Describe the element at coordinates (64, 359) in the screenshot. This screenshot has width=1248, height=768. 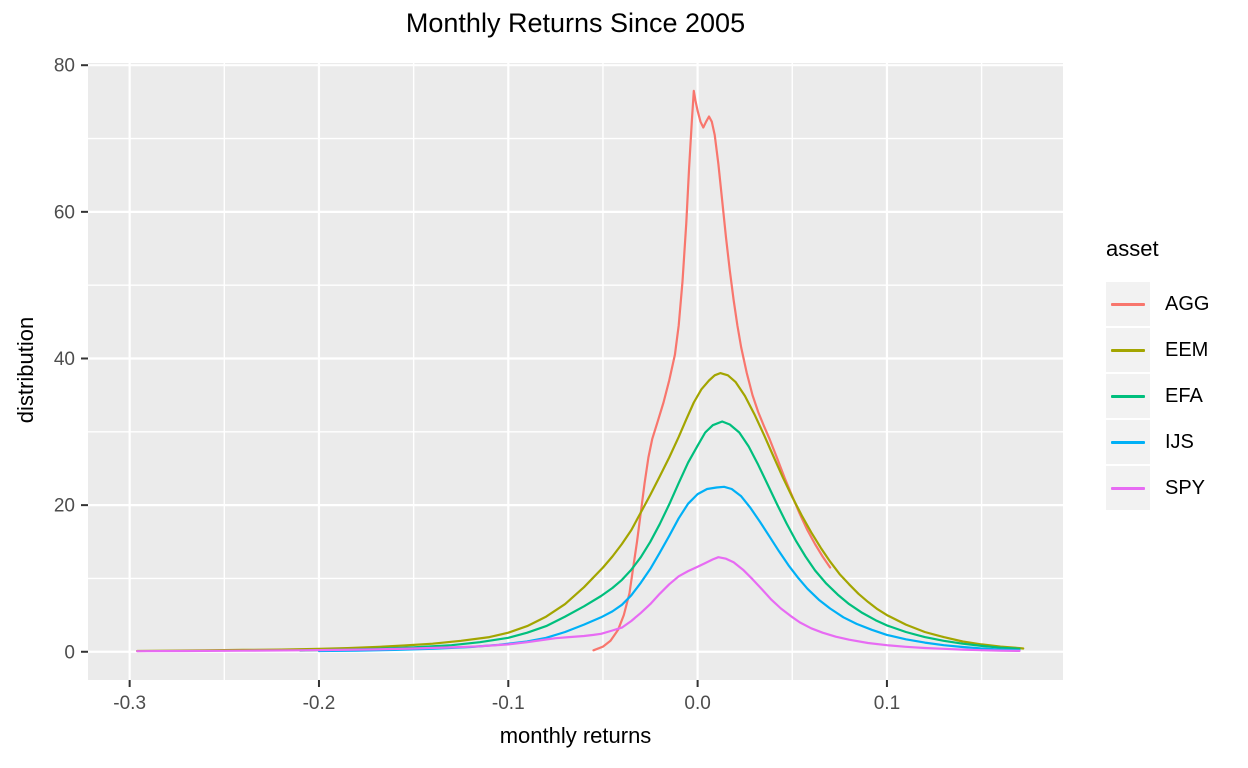
I see `y-tick-label: 40` at that location.